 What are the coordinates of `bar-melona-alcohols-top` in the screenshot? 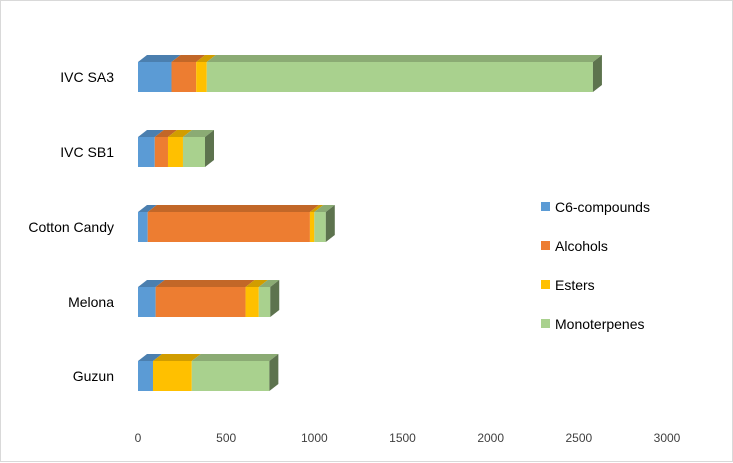 It's located at (205, 283).